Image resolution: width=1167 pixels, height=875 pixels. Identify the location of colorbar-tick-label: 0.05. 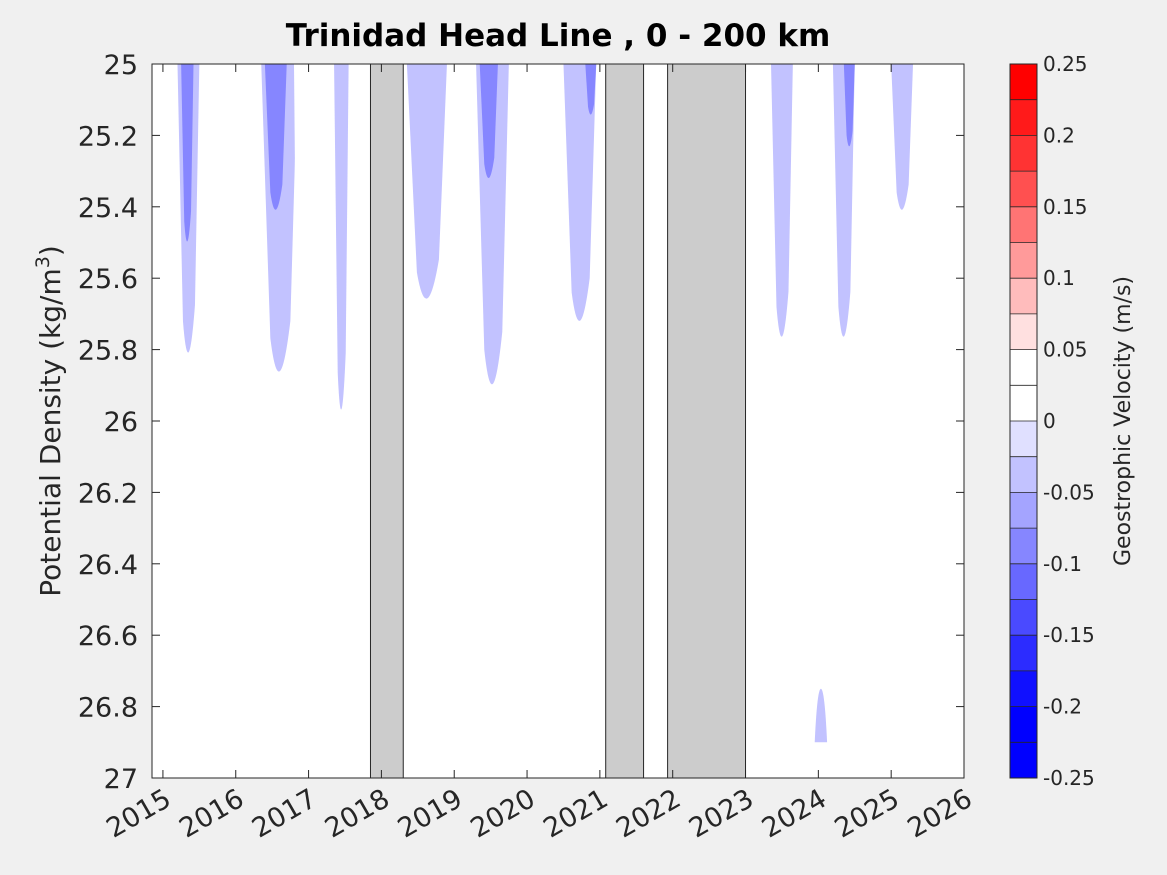
(1065, 350).